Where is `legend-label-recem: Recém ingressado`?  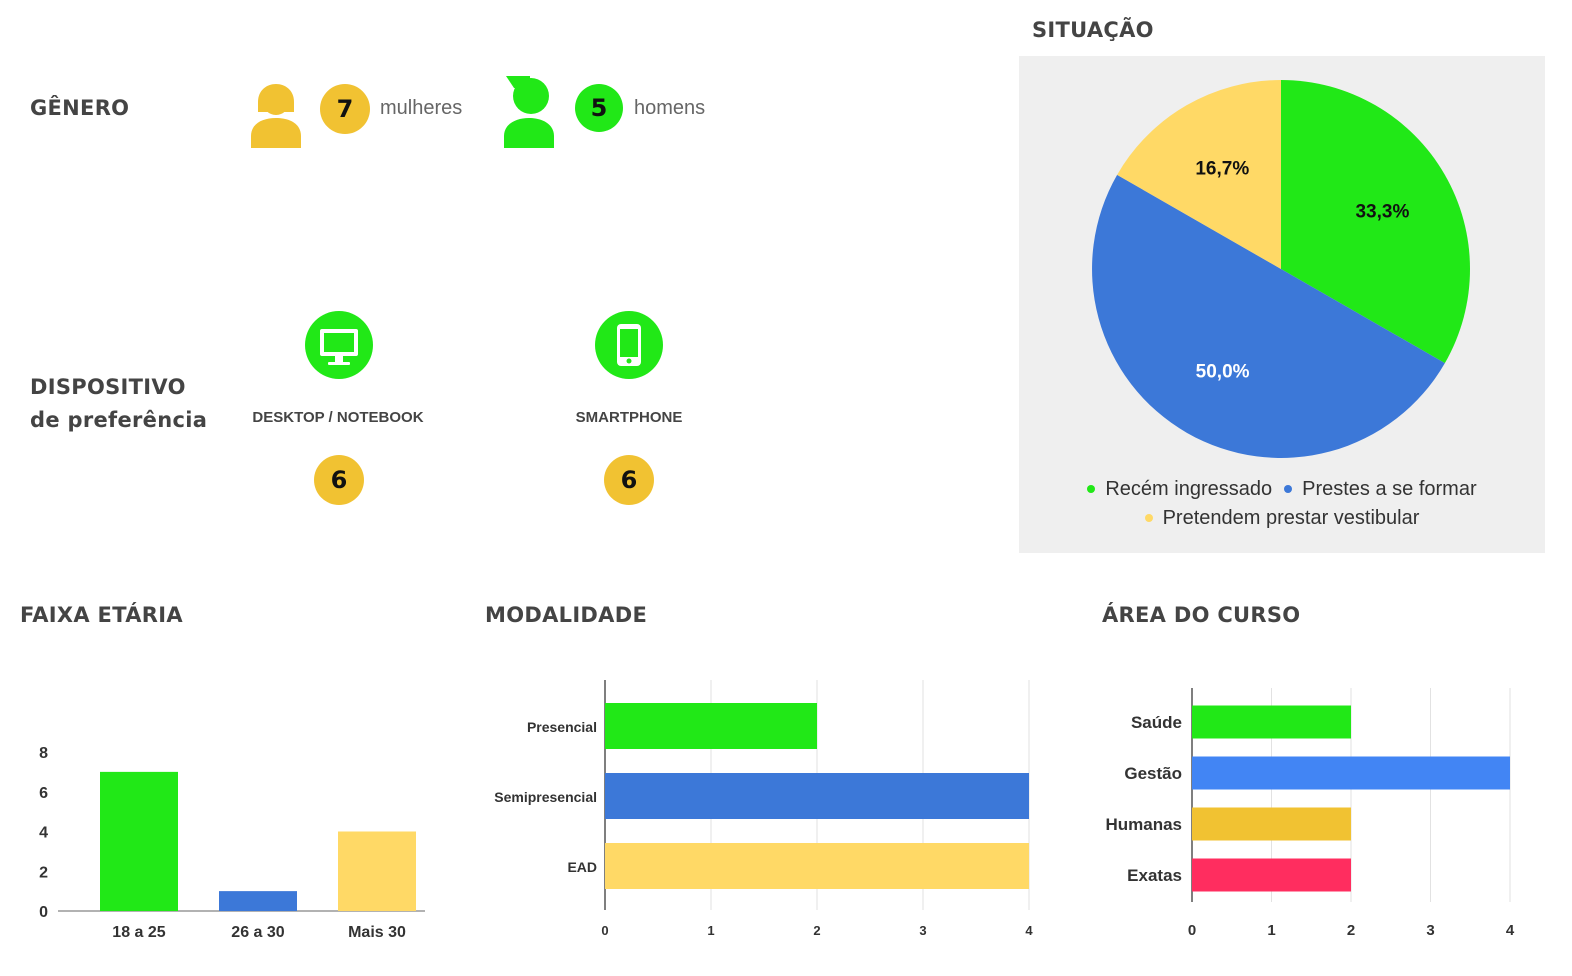
legend-label-recem: Recém ingressado is located at coordinates (1189, 488).